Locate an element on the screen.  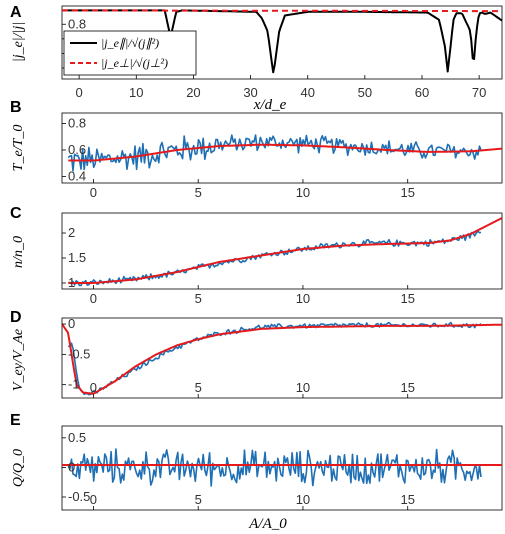
panel-a-xlabel: x/d_e is located at coordinates (270, 105).